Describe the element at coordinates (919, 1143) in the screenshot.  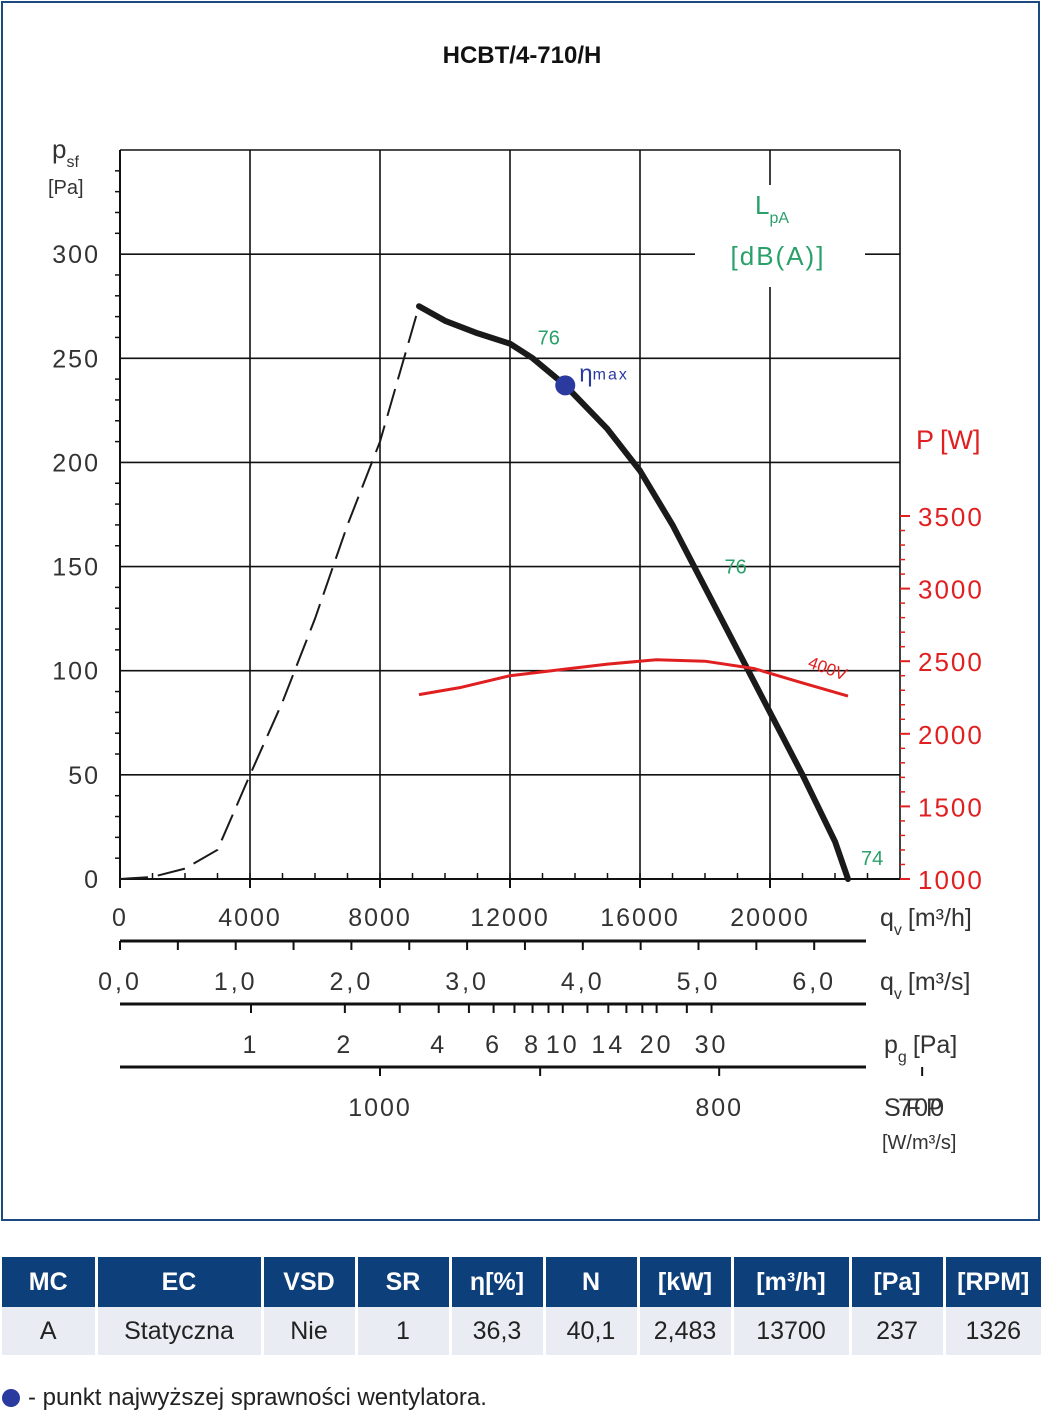
I see `x-sfp-axis-unit: [W/m³/s]` at that location.